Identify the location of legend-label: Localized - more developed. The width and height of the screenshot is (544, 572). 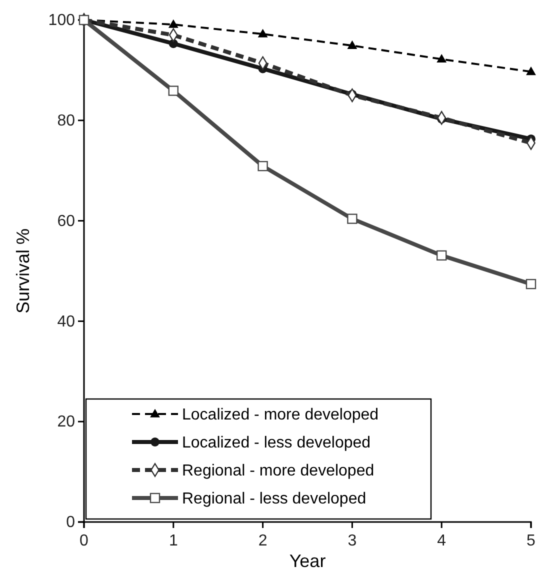
(280, 415).